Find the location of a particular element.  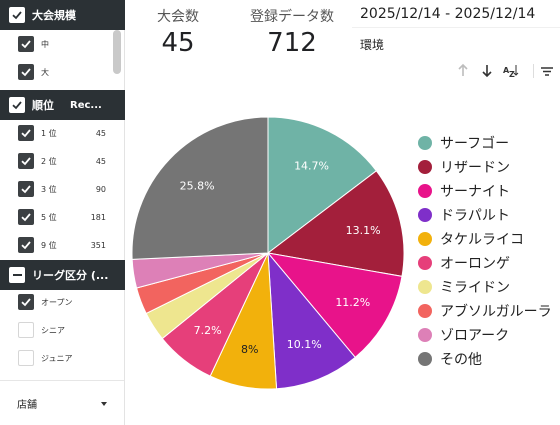

legend-item: タケルライコ is located at coordinates (485, 239).